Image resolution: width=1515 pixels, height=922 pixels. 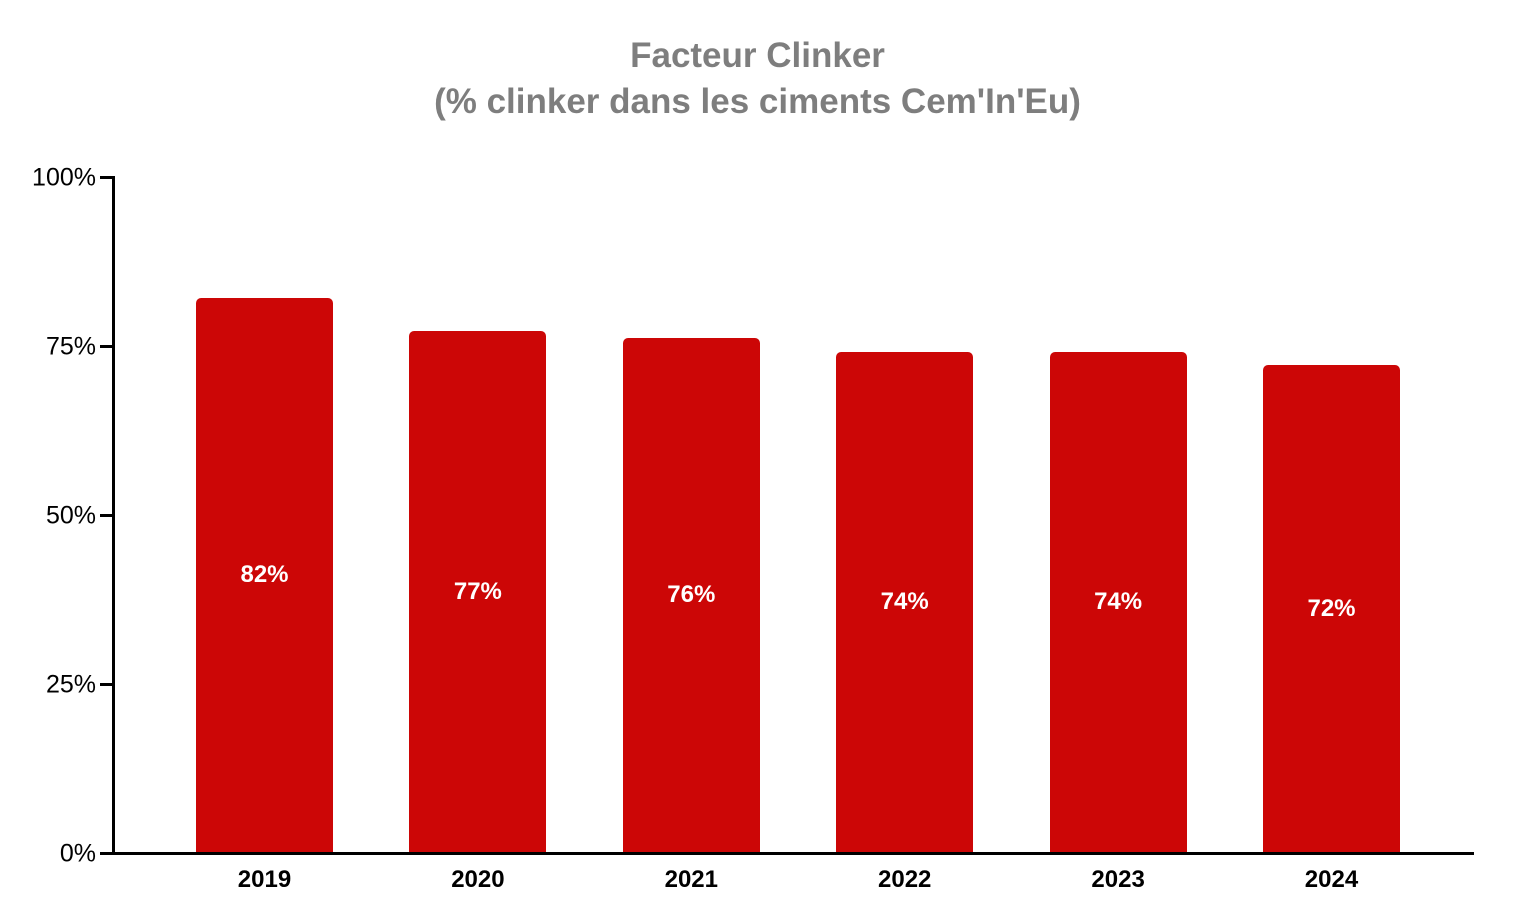 I want to click on bar-value-label: 77%, so click(x=477, y=591).